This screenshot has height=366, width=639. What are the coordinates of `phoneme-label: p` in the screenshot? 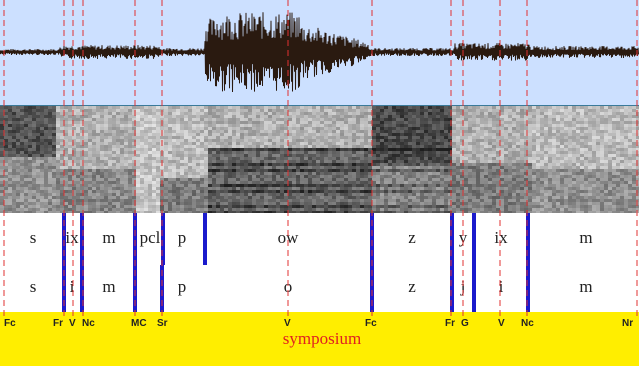 It's located at (182, 286).